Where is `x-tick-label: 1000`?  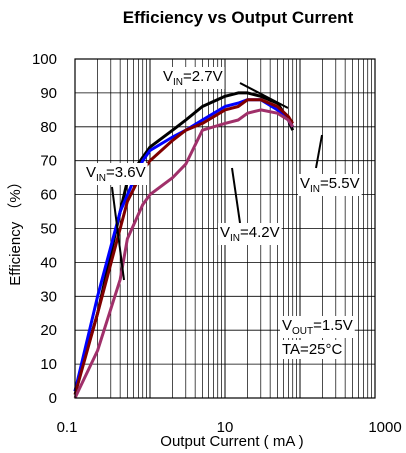 x-tick-label: 1000 is located at coordinates (384, 427).